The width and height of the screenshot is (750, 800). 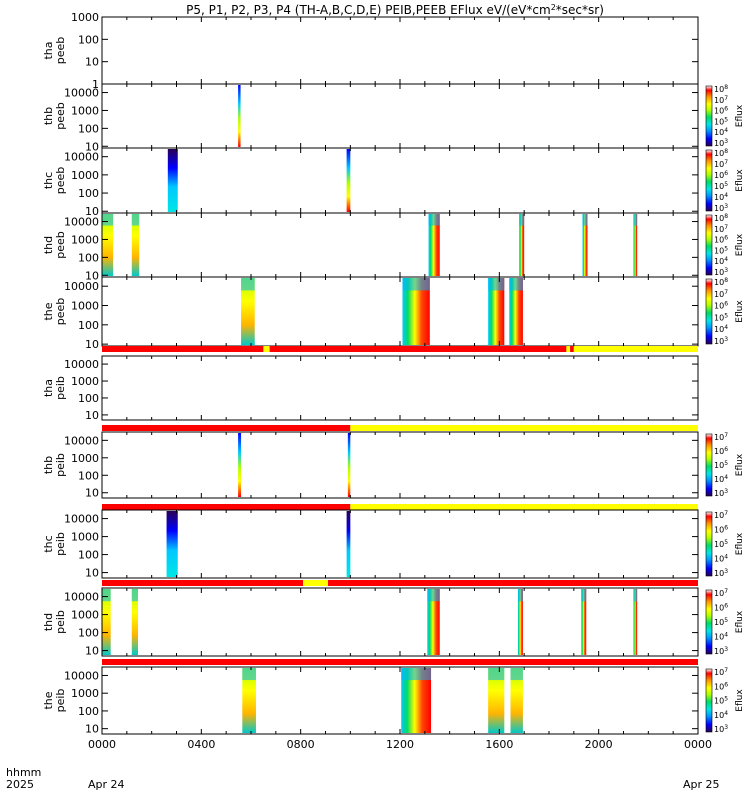 I want to click on y-axis-label: thd, so click(x=48, y=622).